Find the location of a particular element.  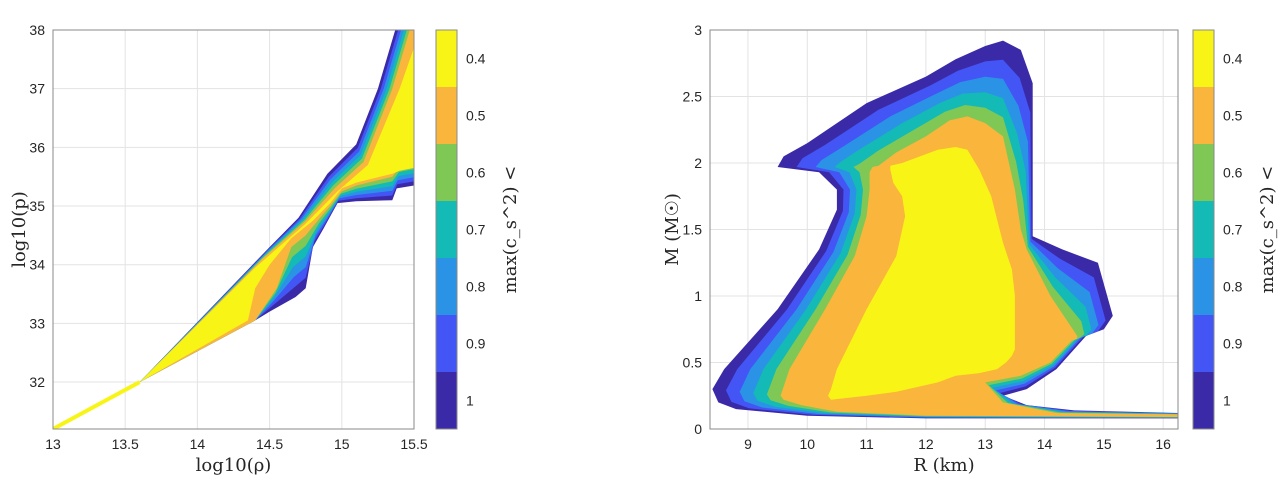

y-tick-label: 2 is located at coordinates (698, 163).